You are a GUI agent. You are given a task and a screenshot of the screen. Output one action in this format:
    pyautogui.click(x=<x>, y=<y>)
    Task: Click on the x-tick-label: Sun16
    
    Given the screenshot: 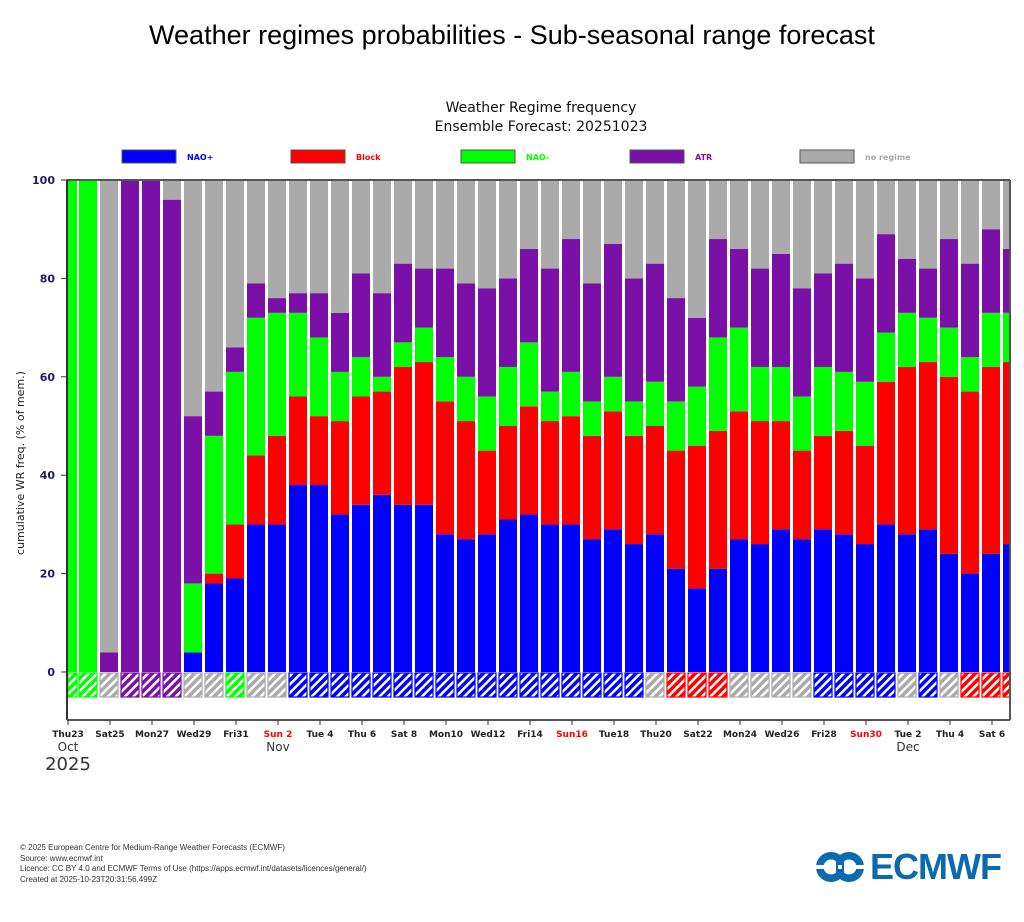 What is the action you would take?
    pyautogui.click(x=572, y=735)
    